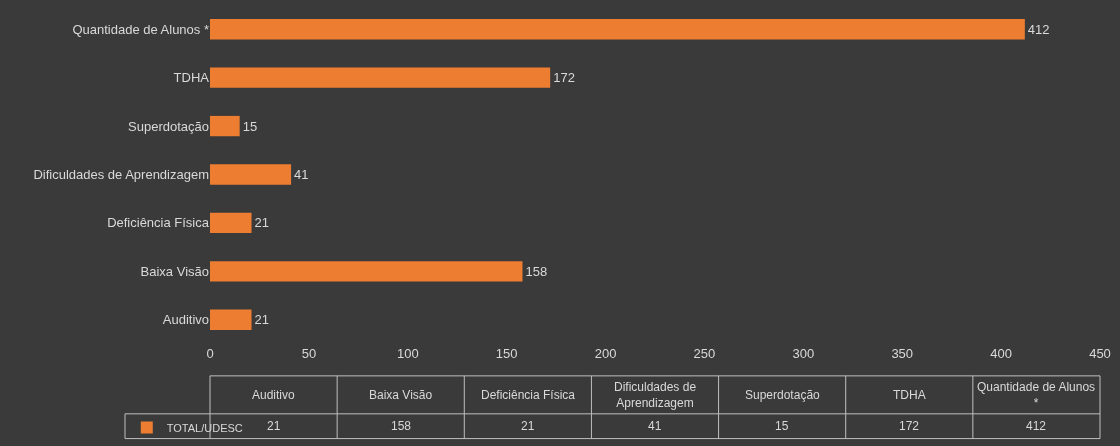 The width and height of the screenshot is (1120, 446). What do you see at coordinates (655, 395) in the screenshot?
I see `category-label: Dificuldades de Aprendizagem` at bounding box center [655, 395].